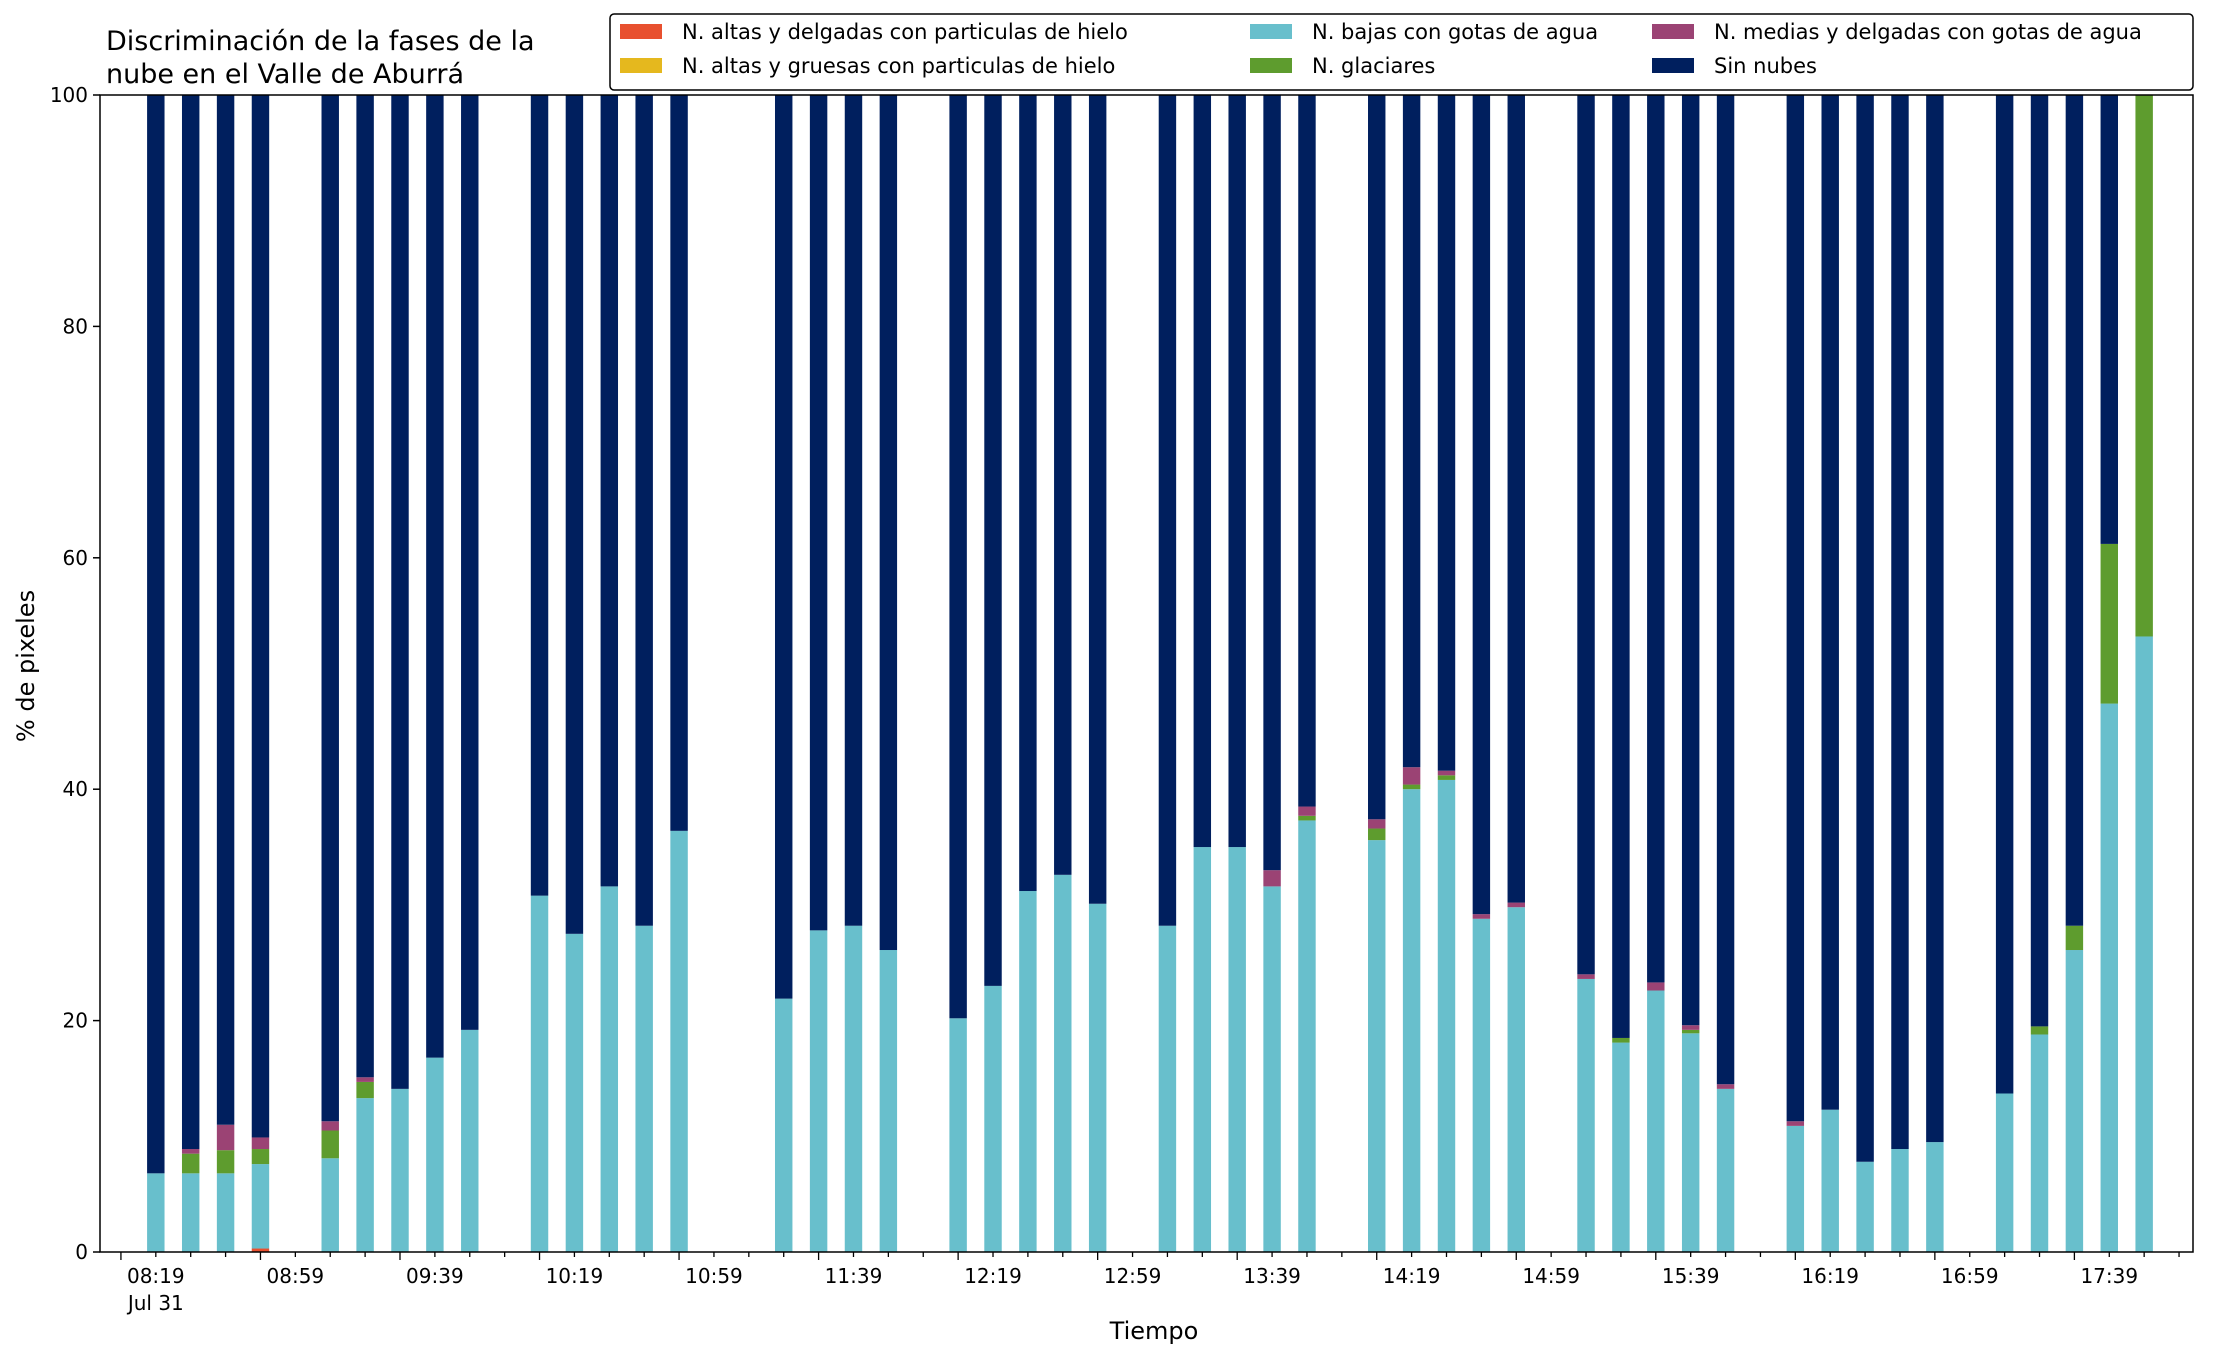 This screenshot has width=2216, height=1355. What do you see at coordinates (81, 1252) in the screenshot?
I see `y-tick-label: 0` at bounding box center [81, 1252].